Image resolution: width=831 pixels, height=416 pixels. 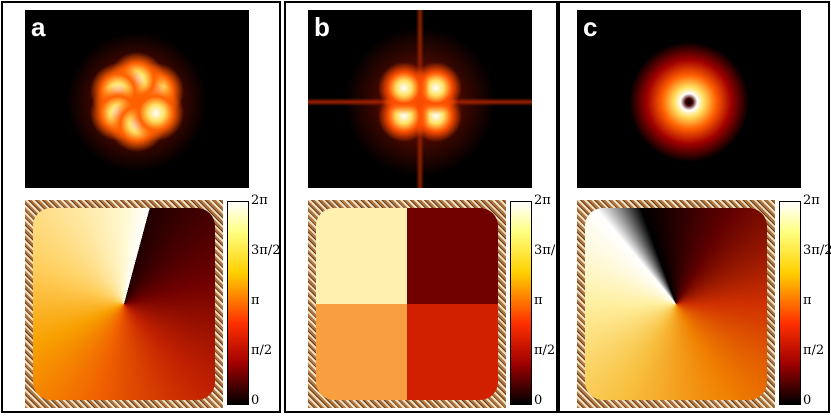 I want to click on panel-label: a, so click(x=38, y=27).